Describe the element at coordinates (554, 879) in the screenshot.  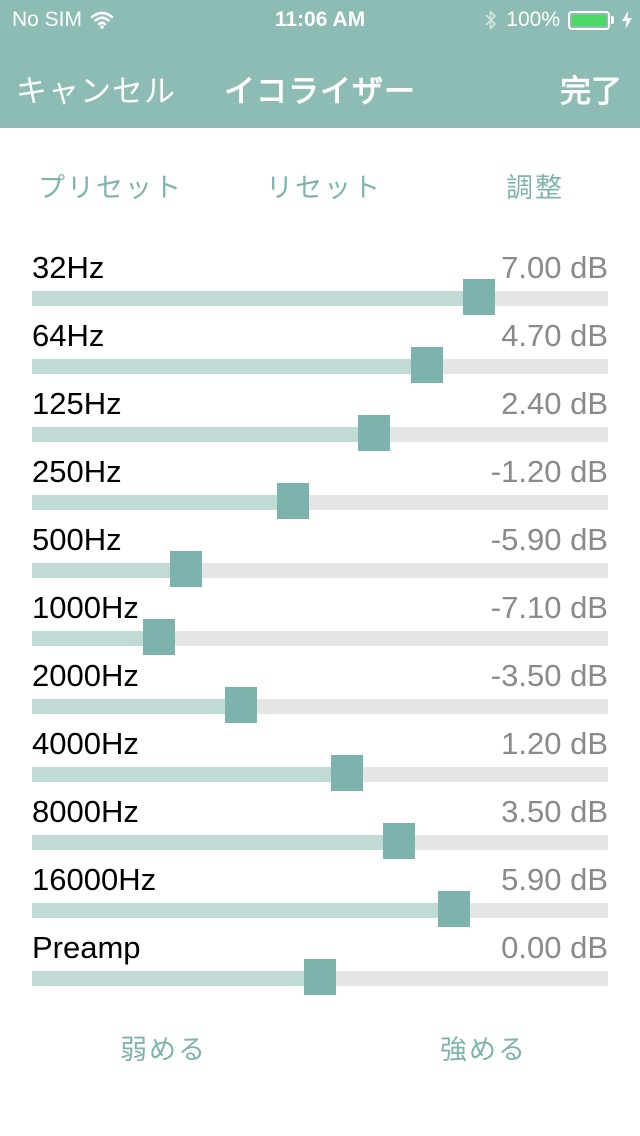
I see `band-gain-value: 5.90 dB` at that location.